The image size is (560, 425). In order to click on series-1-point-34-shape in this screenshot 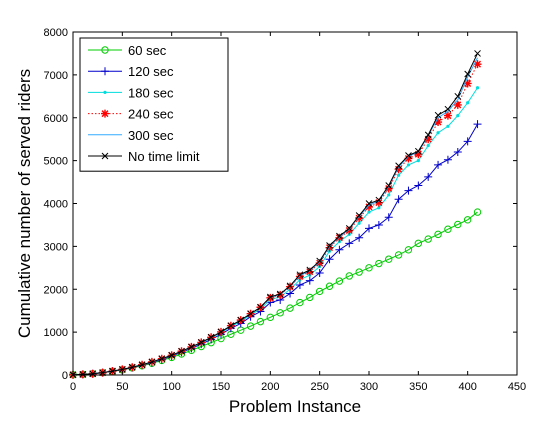, I will do `click(408, 250)`.